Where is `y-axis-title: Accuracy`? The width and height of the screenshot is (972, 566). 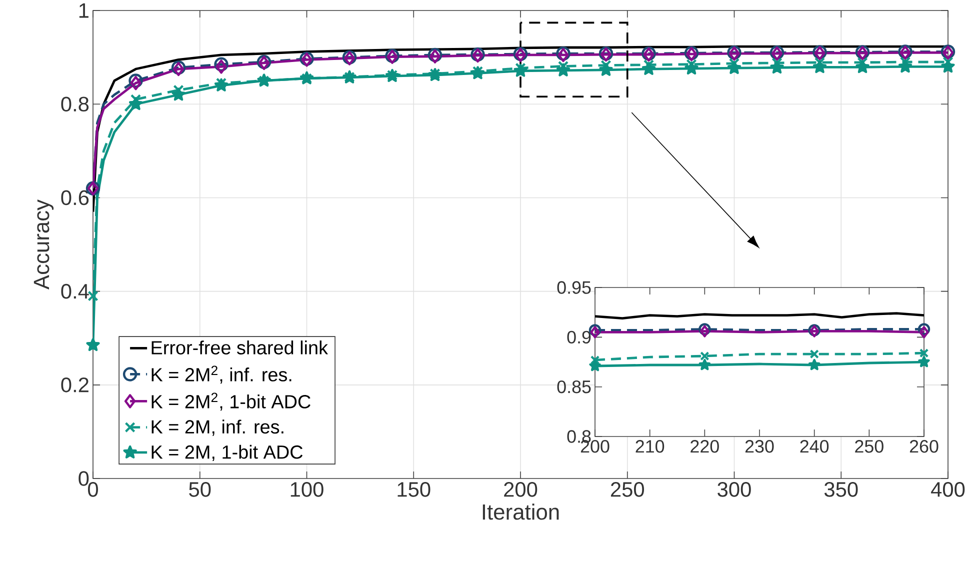
y-axis-title: Accuracy is located at coordinates (44, 245).